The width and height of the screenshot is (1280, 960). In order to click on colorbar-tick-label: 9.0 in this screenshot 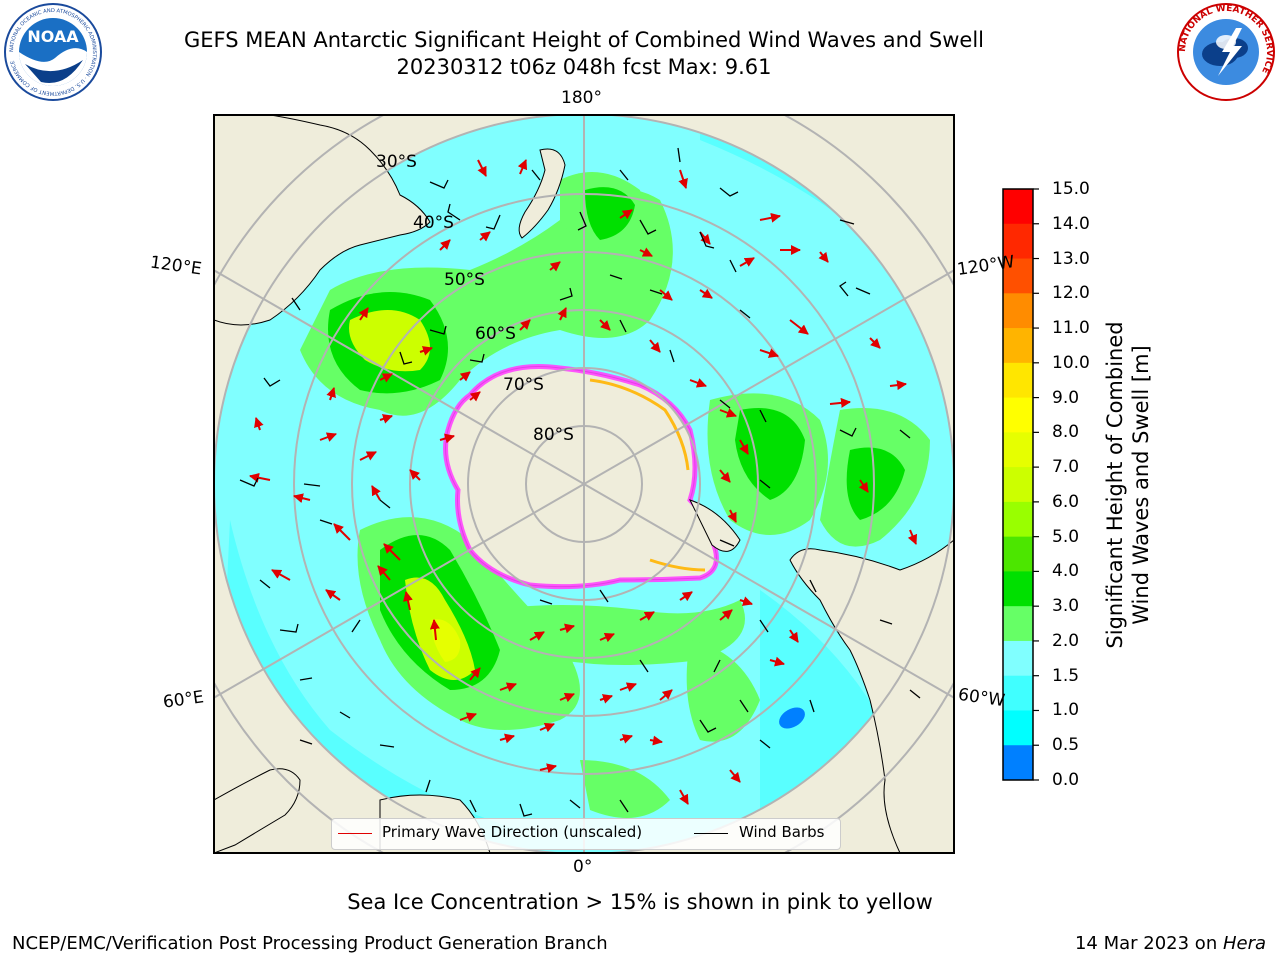, I will do `click(1066, 397)`.